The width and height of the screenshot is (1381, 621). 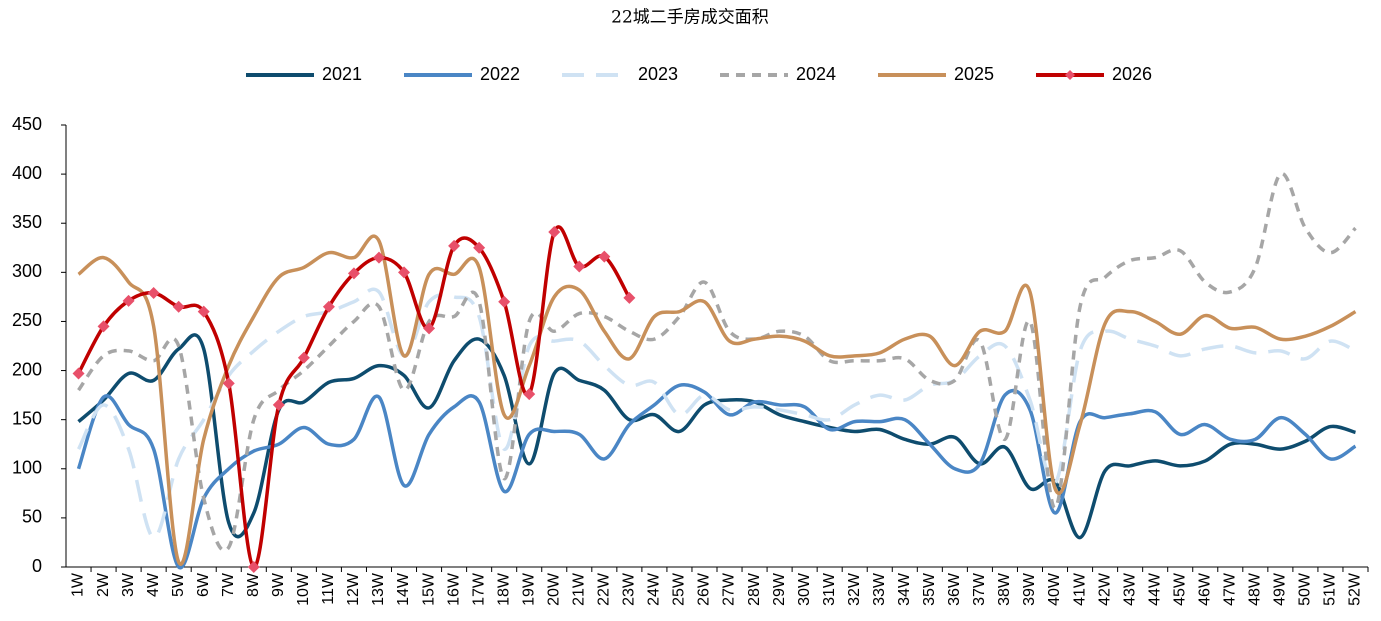 What do you see at coordinates (27, 369) in the screenshot?
I see `y-tick-label: 200` at bounding box center [27, 369].